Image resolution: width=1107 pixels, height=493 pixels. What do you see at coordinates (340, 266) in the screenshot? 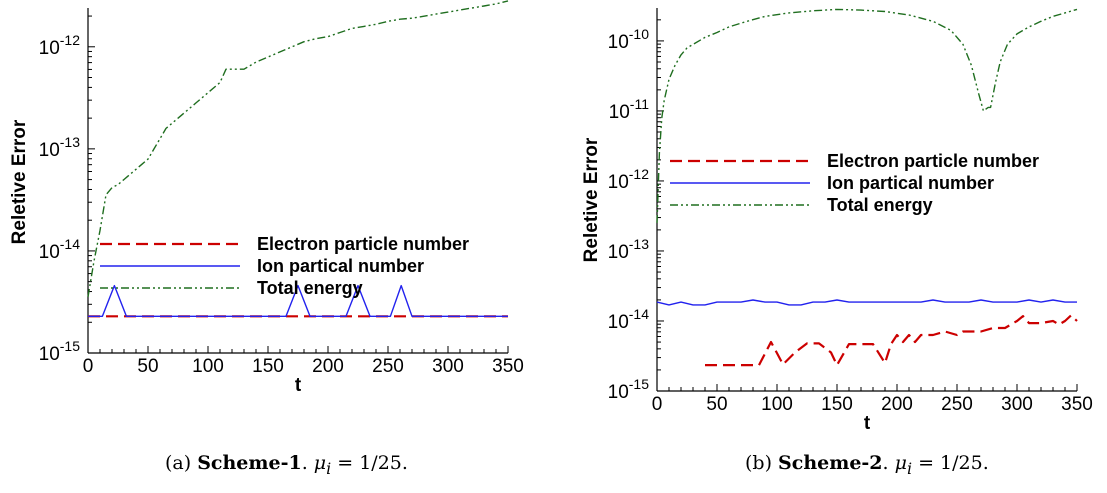
I see `c1-legend-label-2: Ion partical number` at bounding box center [340, 266].